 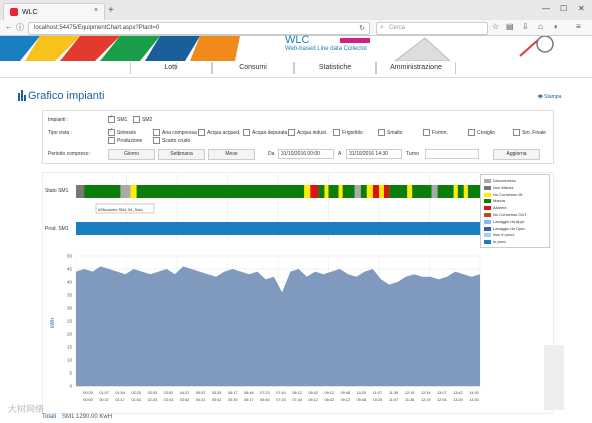 What do you see at coordinates (265, 132) in the screenshot?
I see `checkbox-acqua-depurata: Acqua depurata` at bounding box center [265, 132].